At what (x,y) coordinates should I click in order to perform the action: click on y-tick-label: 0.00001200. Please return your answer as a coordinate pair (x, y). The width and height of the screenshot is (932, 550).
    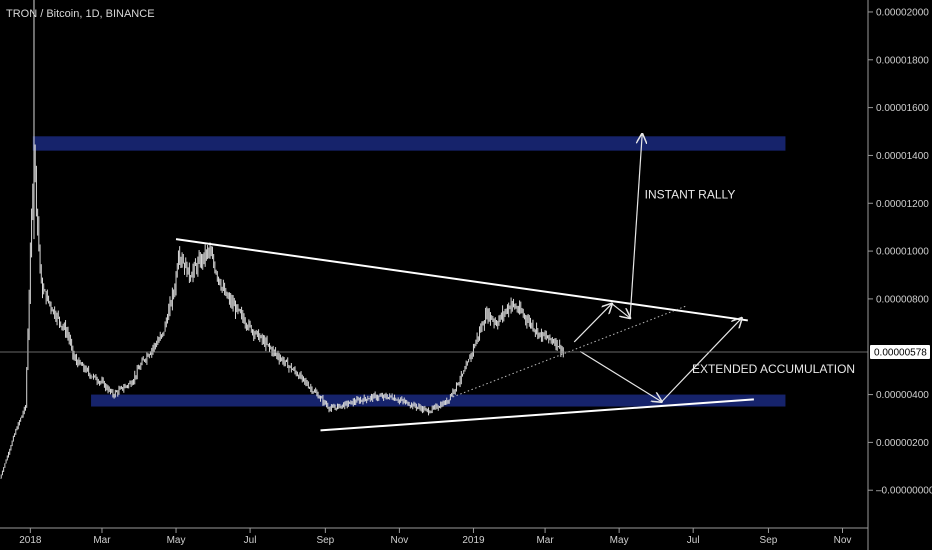
    Looking at the image, I should click on (902, 204).